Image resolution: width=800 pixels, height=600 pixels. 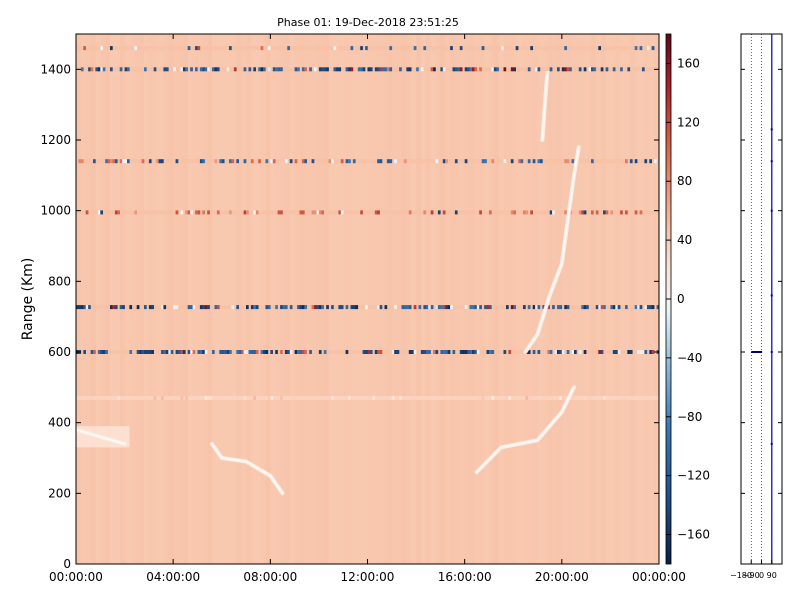 What do you see at coordinates (741, 575) in the screenshot?
I see `profile-x-tick-label: −180` at bounding box center [741, 575].